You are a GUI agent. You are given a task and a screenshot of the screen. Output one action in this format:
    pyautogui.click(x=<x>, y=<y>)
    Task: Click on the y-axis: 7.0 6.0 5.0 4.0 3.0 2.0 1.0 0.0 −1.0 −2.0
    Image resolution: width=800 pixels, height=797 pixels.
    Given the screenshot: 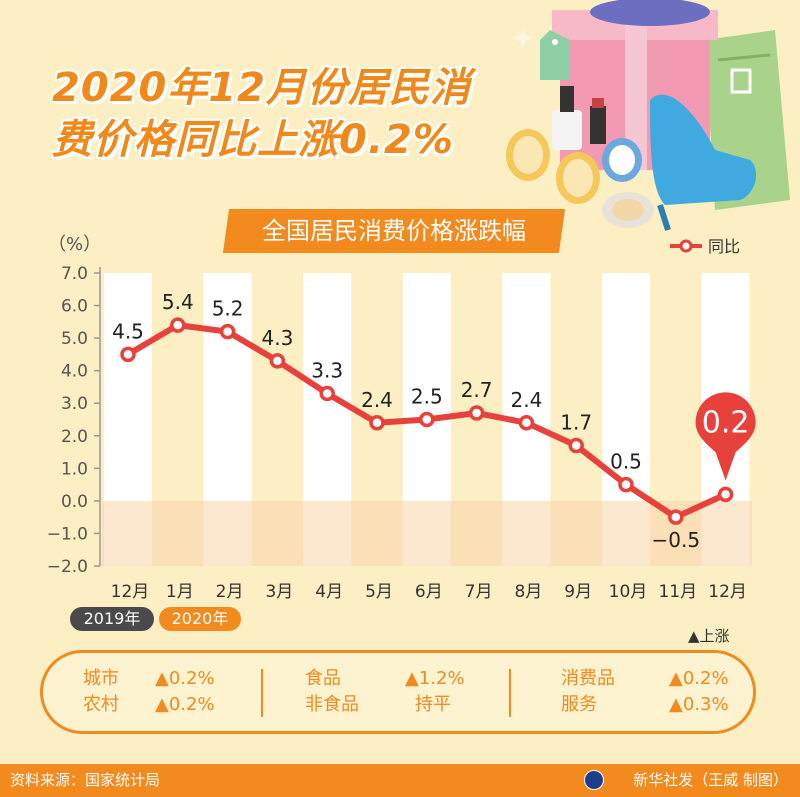 What is the action you would take?
    pyautogui.click(x=74, y=420)
    